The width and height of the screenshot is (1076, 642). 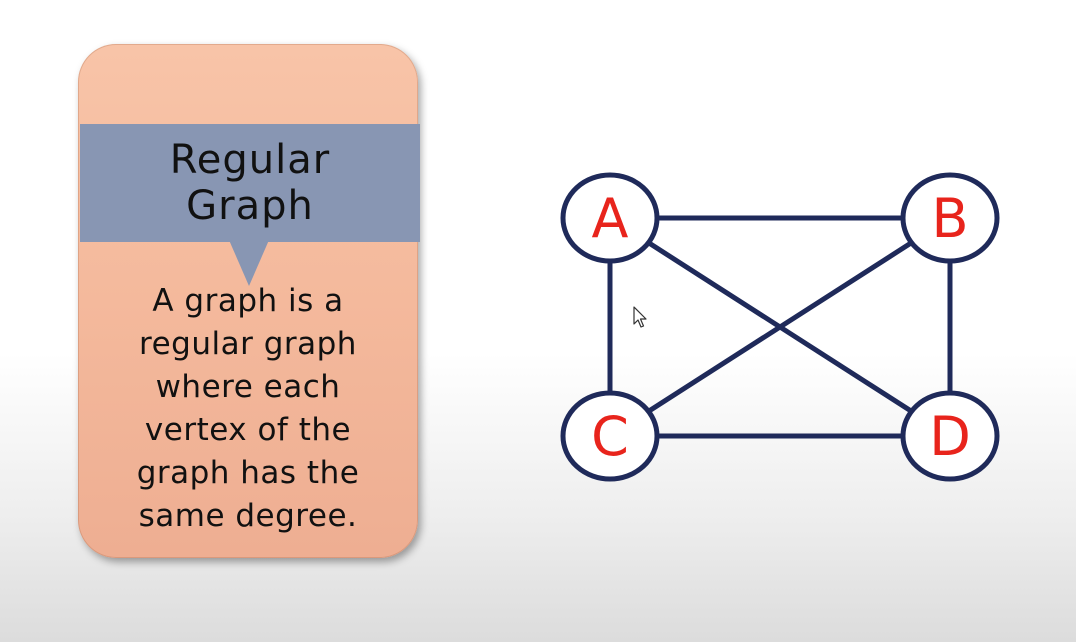 I want to click on edges-layer, so click(x=780, y=327).